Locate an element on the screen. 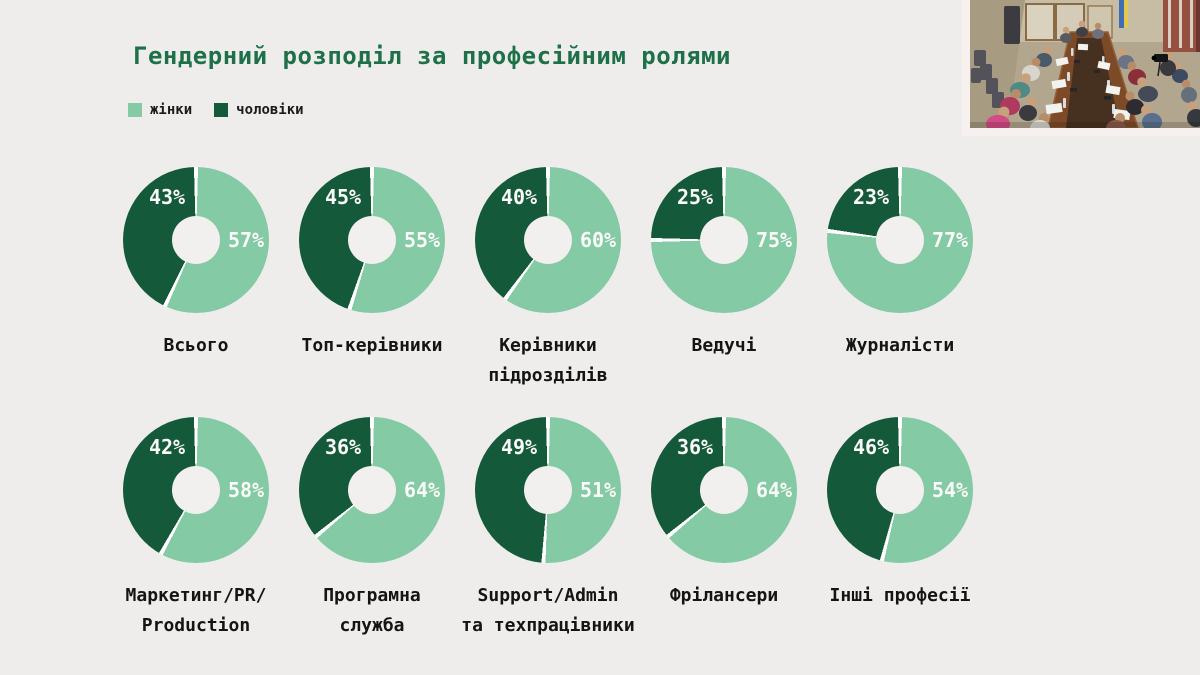 This screenshot has height=675, width=1200. donut-category-label-line: Інші професії is located at coordinates (900, 595).